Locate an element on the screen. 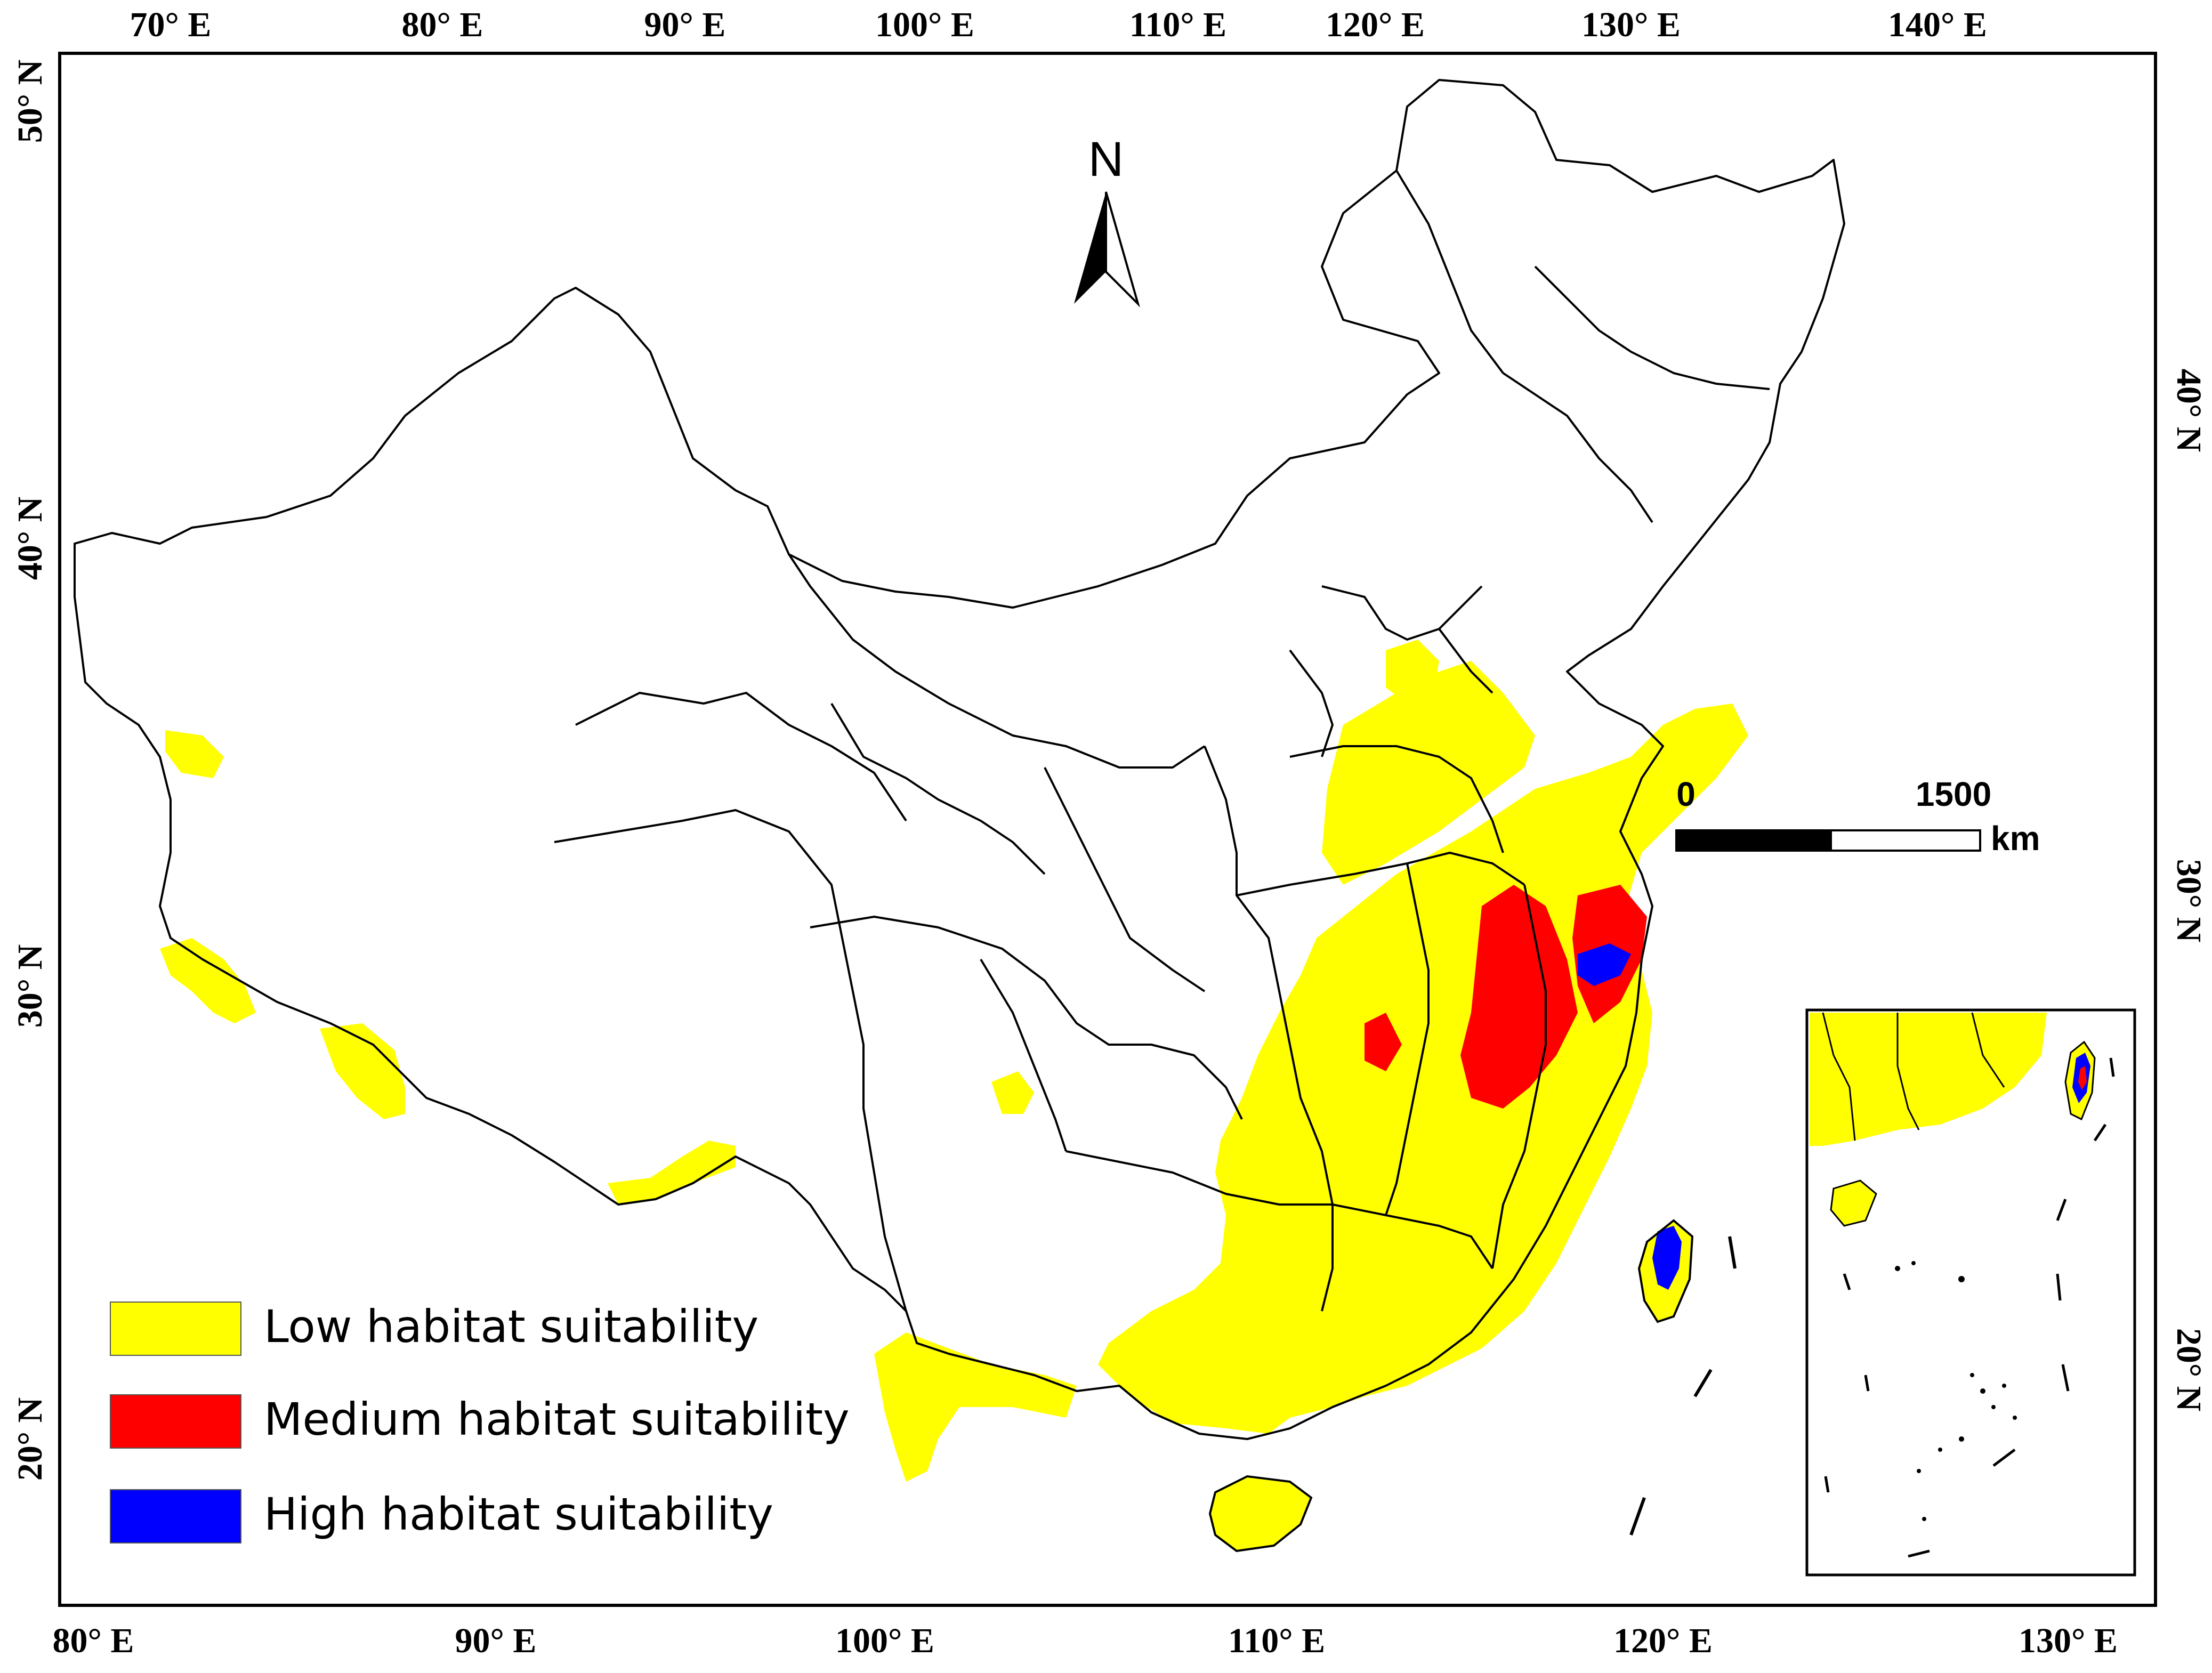 This screenshot has height=1673, width=2212. taiwan-outline is located at coordinates (1665, 1271).